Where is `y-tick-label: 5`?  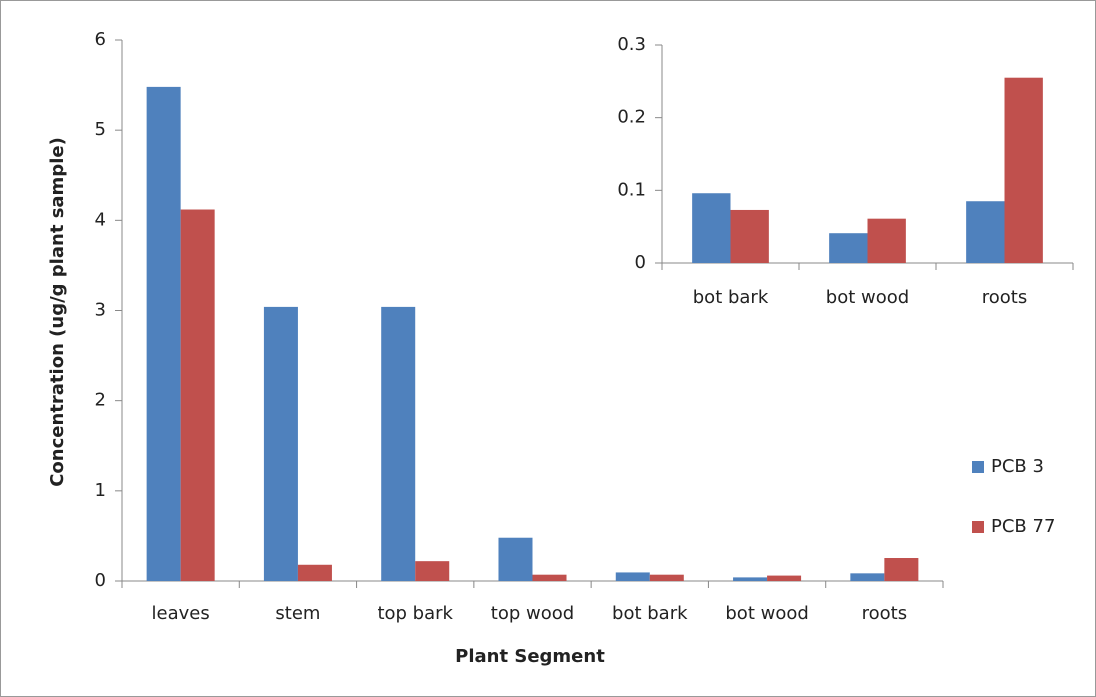 y-tick-label: 5 is located at coordinates (100, 129).